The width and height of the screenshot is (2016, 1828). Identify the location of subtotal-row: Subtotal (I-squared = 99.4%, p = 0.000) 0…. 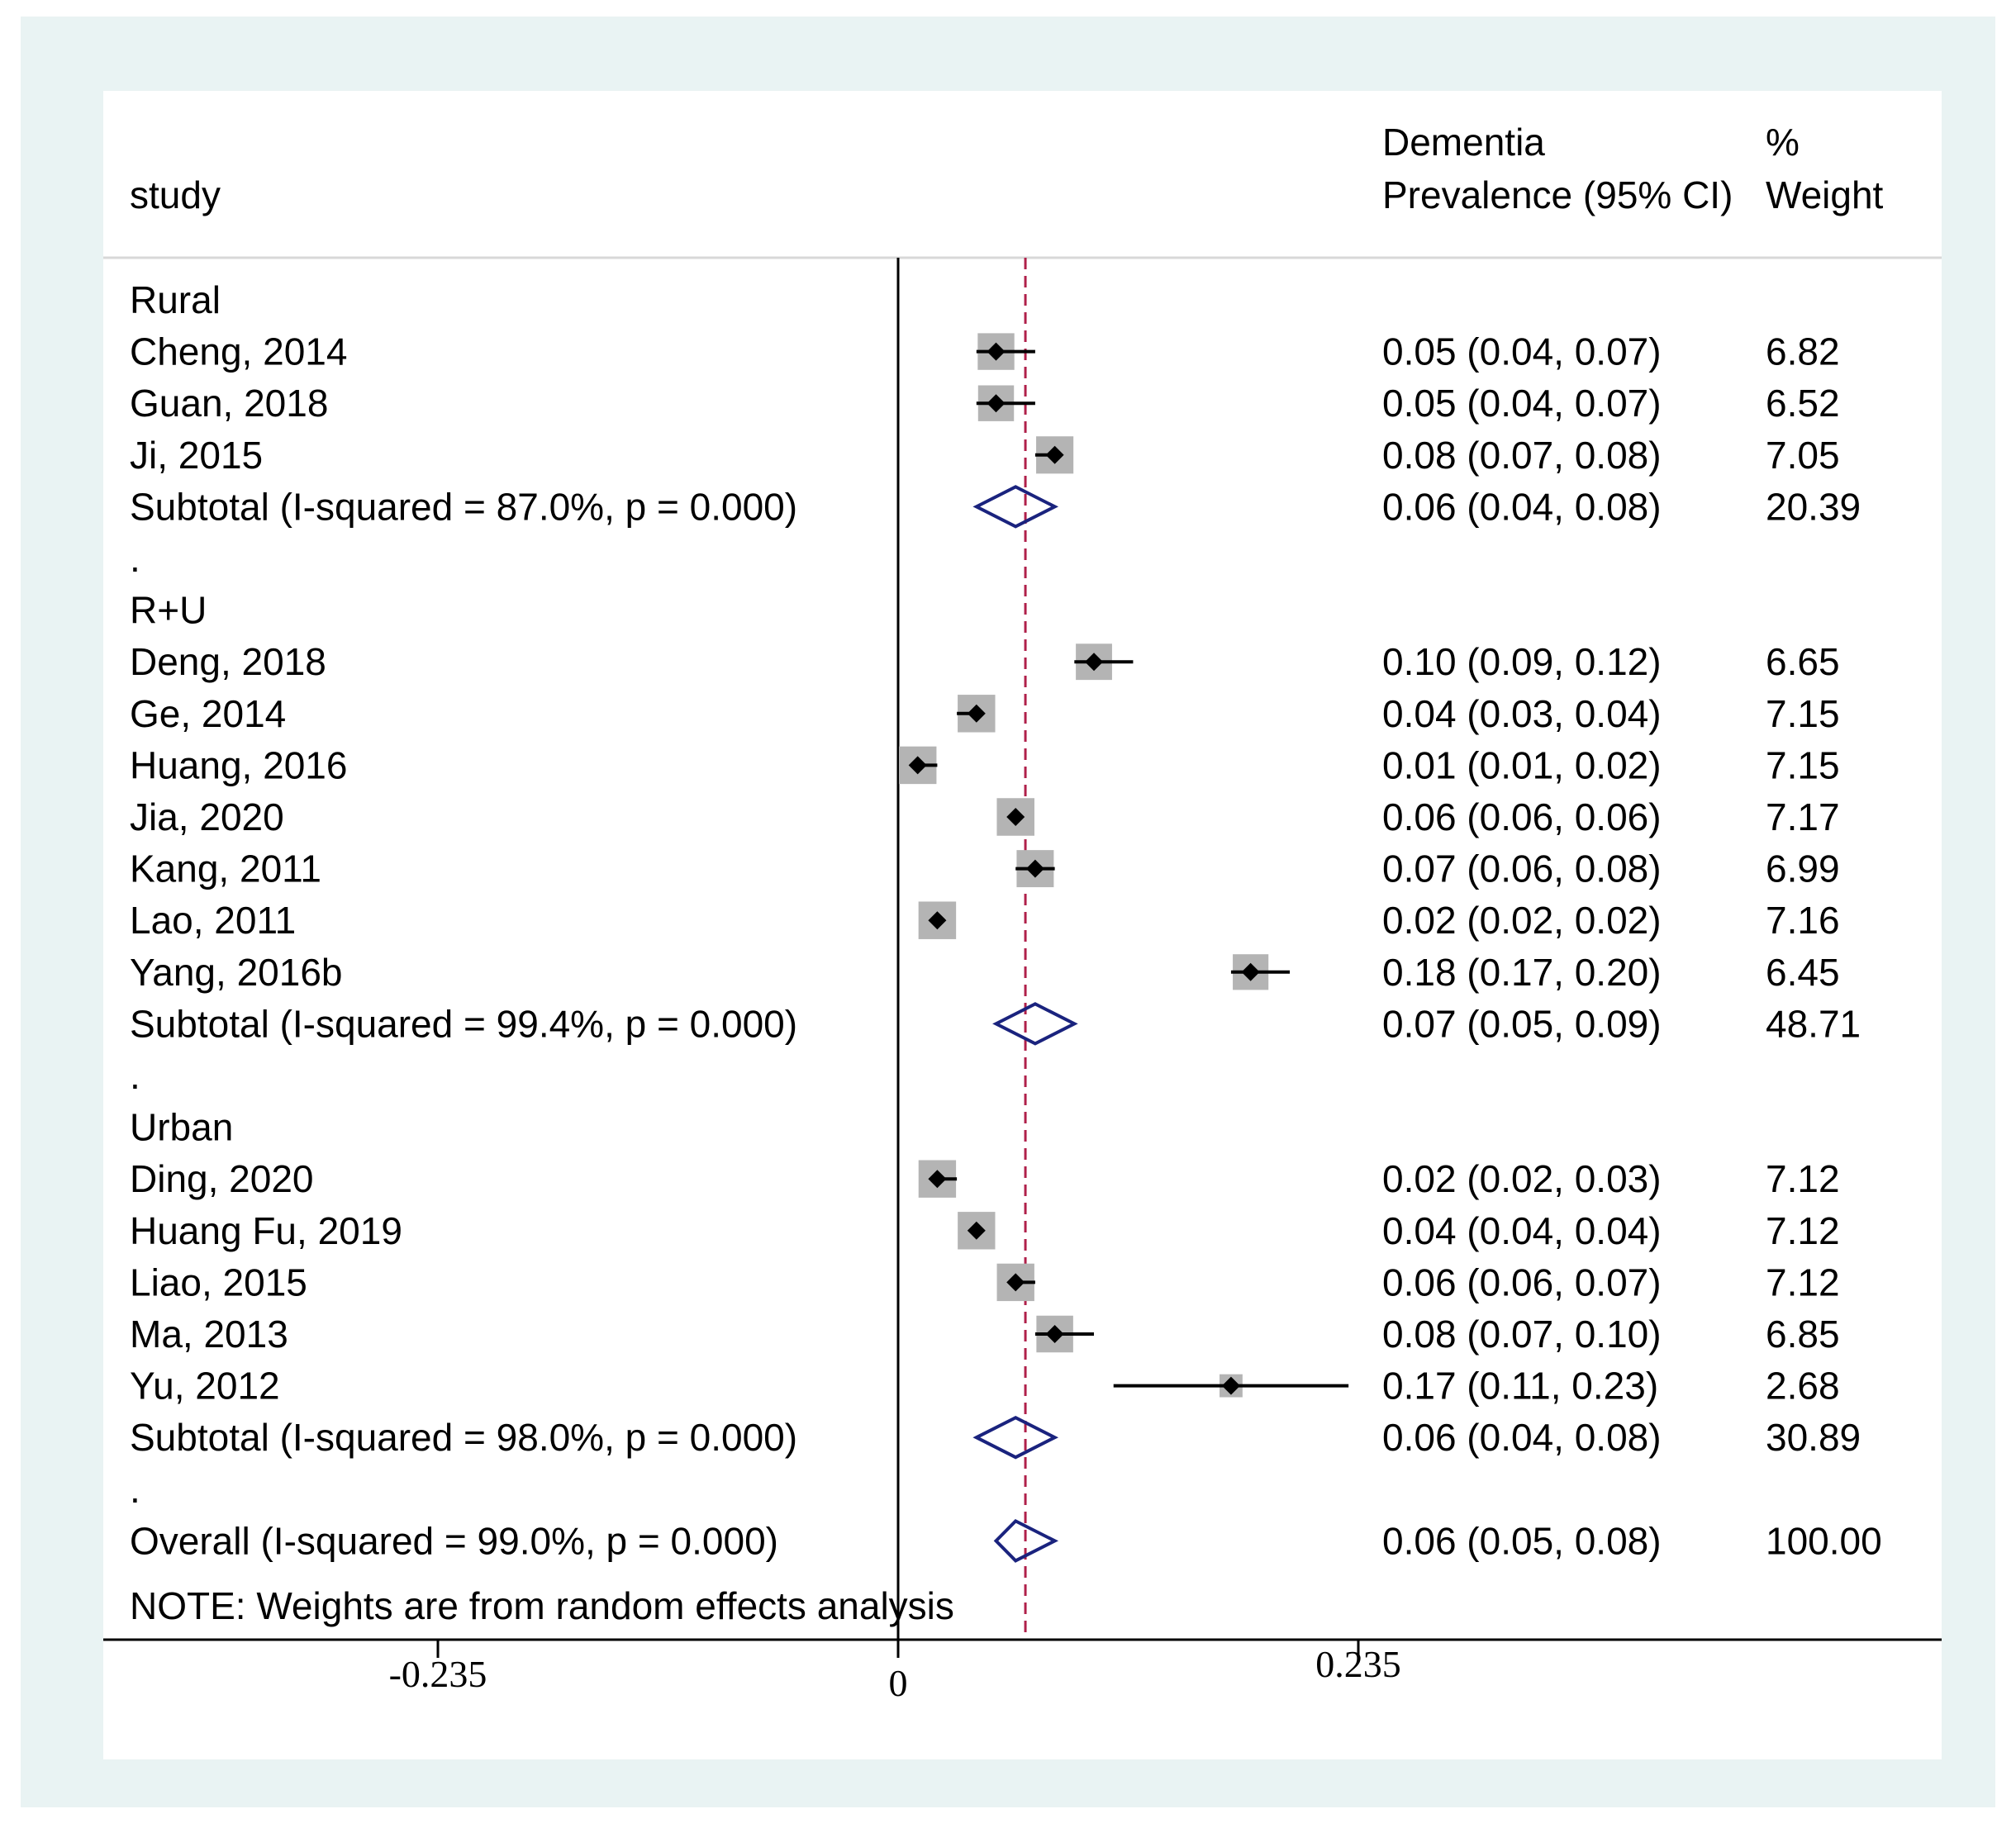
(995, 1024).